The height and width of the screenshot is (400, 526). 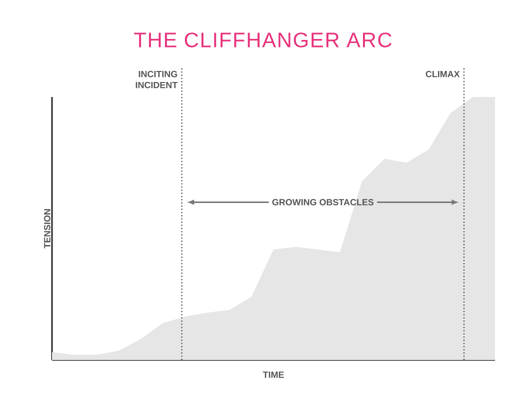 What do you see at coordinates (443, 74) in the screenshot?
I see `text: CLIMAX` at bounding box center [443, 74].